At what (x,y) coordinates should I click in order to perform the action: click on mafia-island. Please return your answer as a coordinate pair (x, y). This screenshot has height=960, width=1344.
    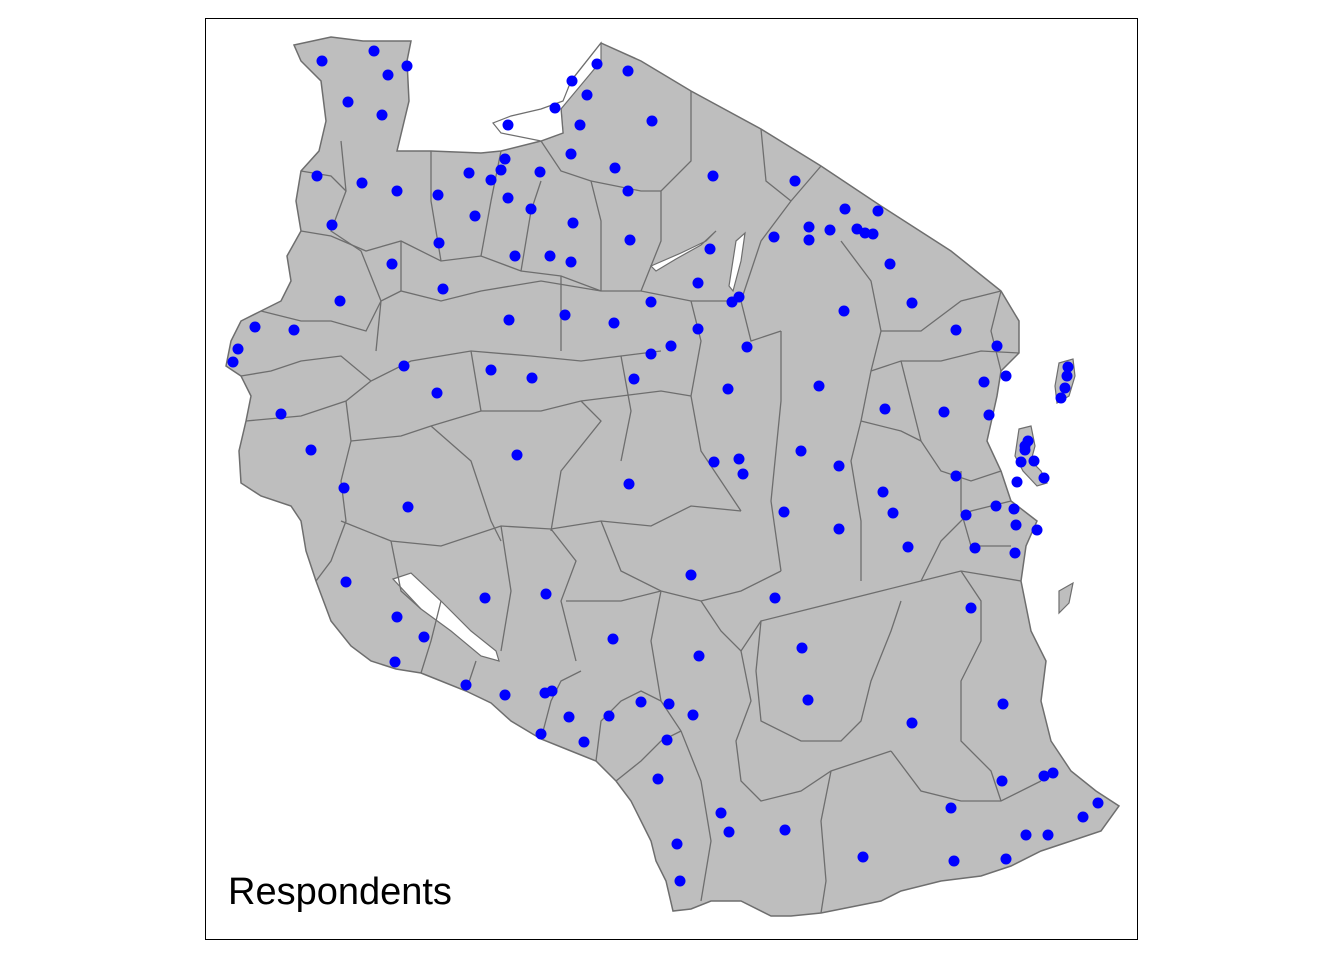
    Looking at the image, I should click on (1066, 598).